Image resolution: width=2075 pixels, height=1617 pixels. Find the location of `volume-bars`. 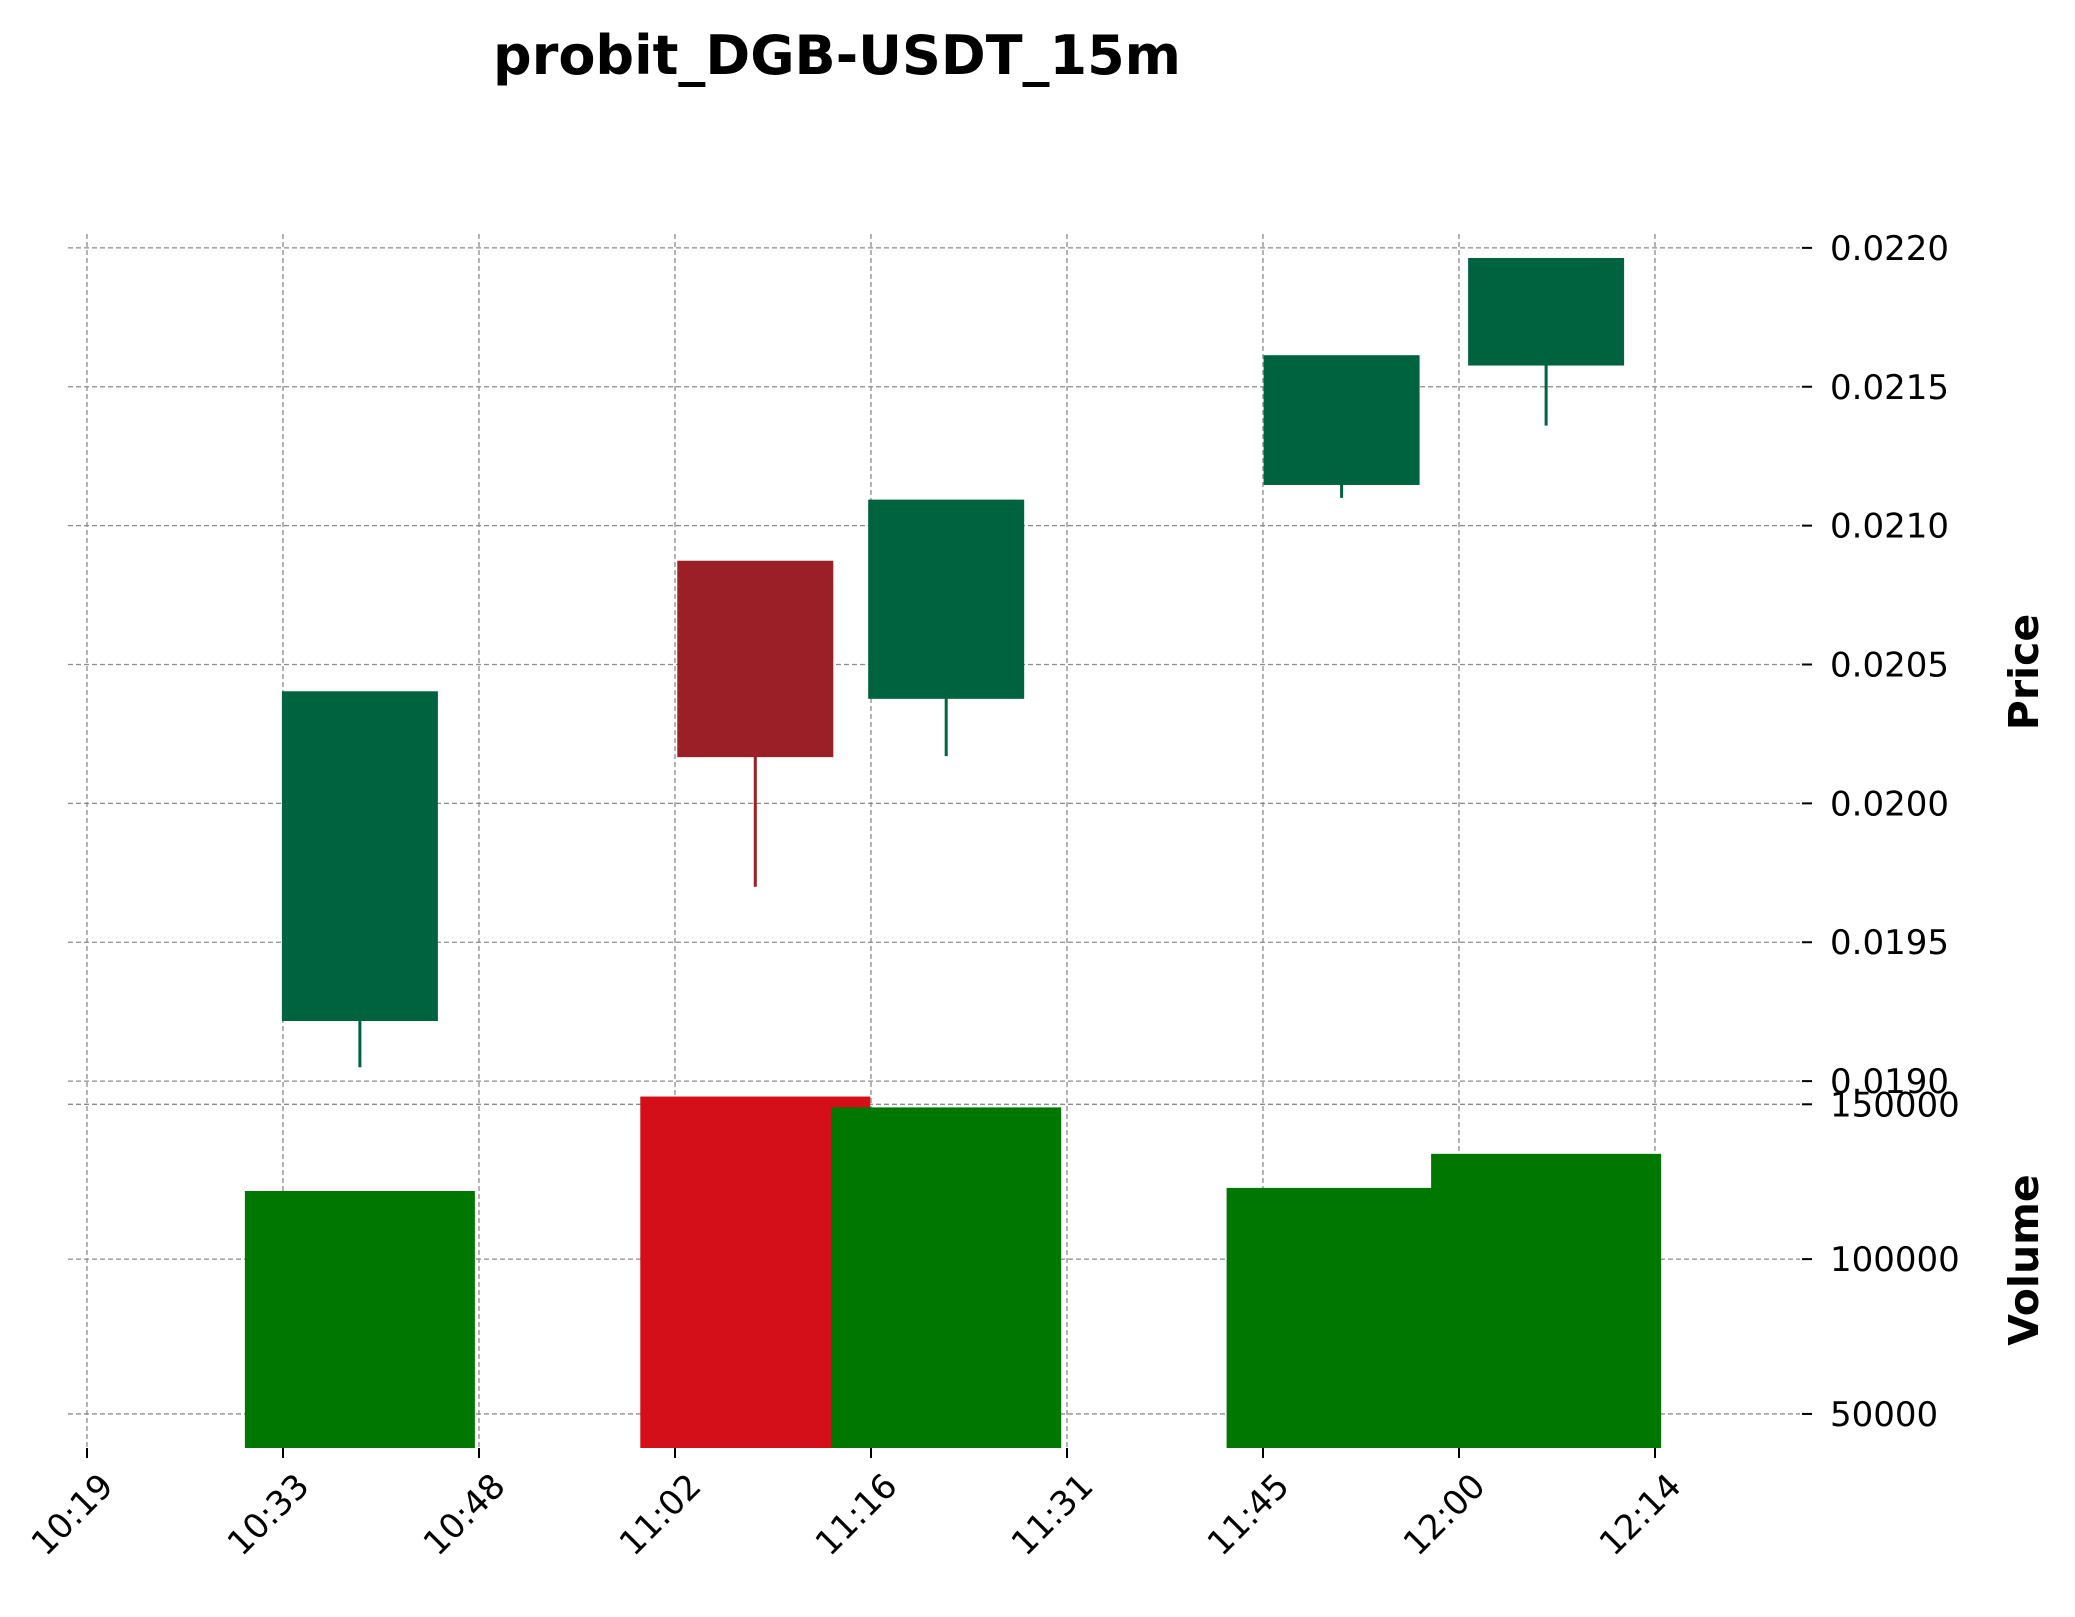

volume-bars is located at coordinates (953, 1272).